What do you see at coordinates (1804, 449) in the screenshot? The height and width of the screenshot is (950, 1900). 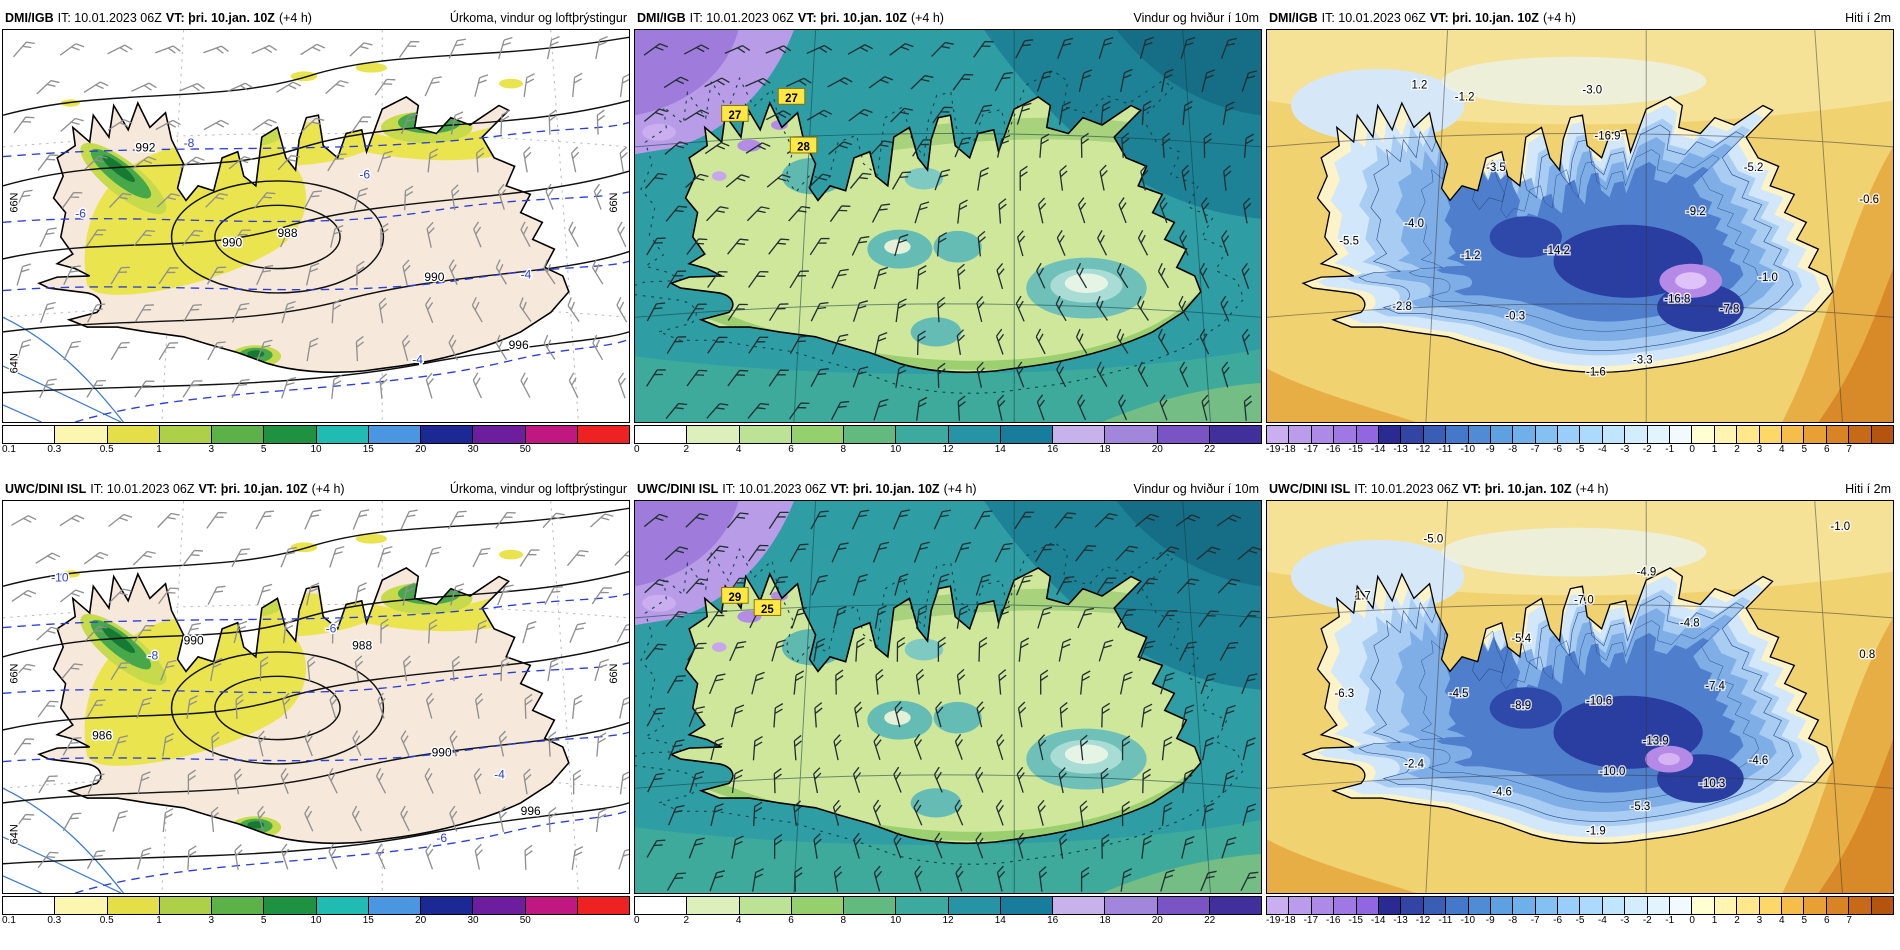 I see `colorbar-tick-label: 5` at bounding box center [1804, 449].